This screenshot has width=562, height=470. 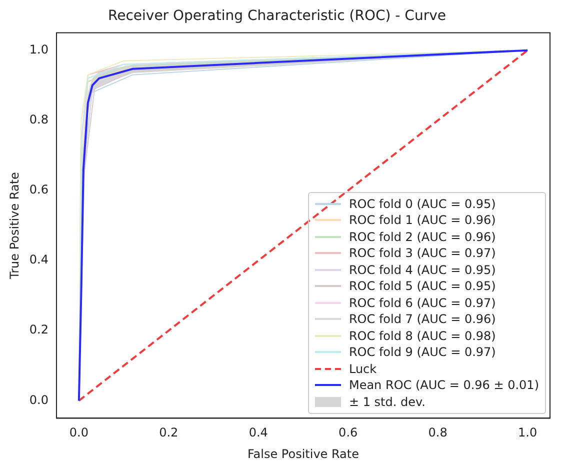 What do you see at coordinates (38, 119) in the screenshot?
I see `y-tick-label: 0.8` at bounding box center [38, 119].